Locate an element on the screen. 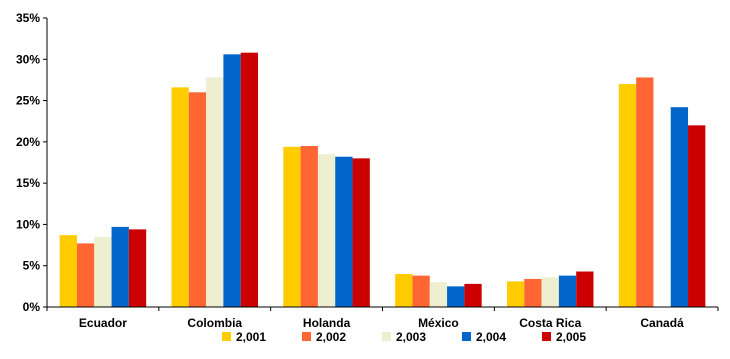 The width and height of the screenshot is (730, 359). y-axis: 0% 5% 10% 15% 20% 25% 30% 35% is located at coordinates (32, 162).